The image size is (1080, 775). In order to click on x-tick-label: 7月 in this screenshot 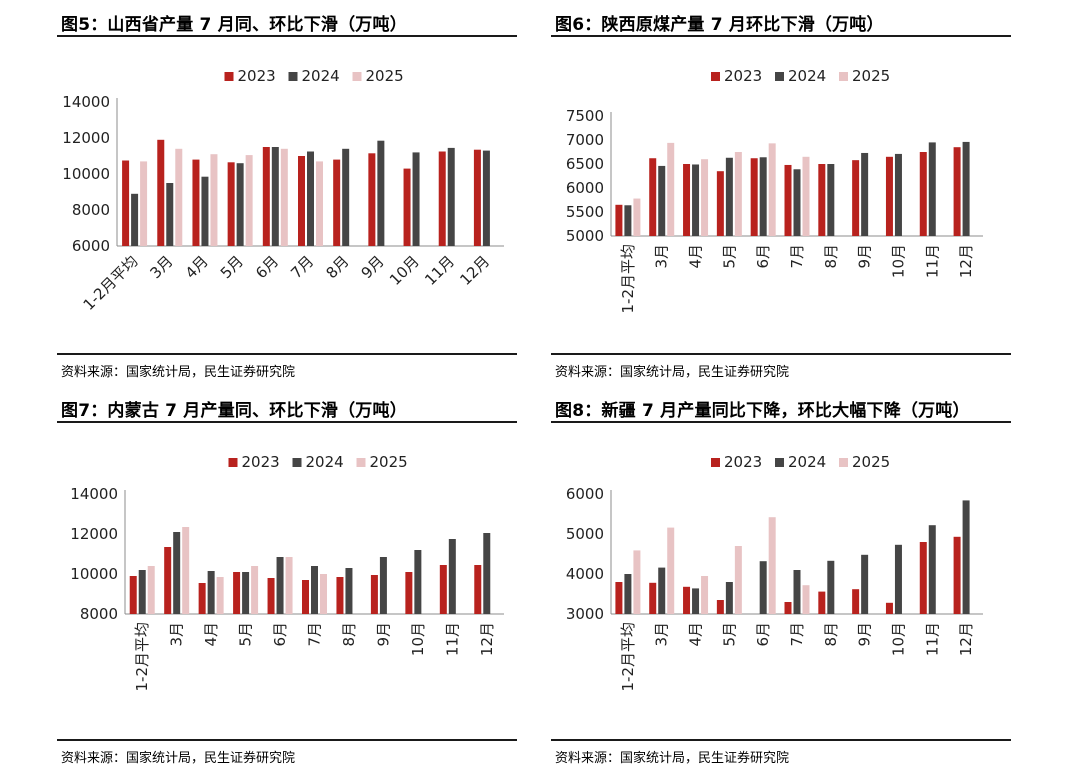, I will do `click(797, 256)`.